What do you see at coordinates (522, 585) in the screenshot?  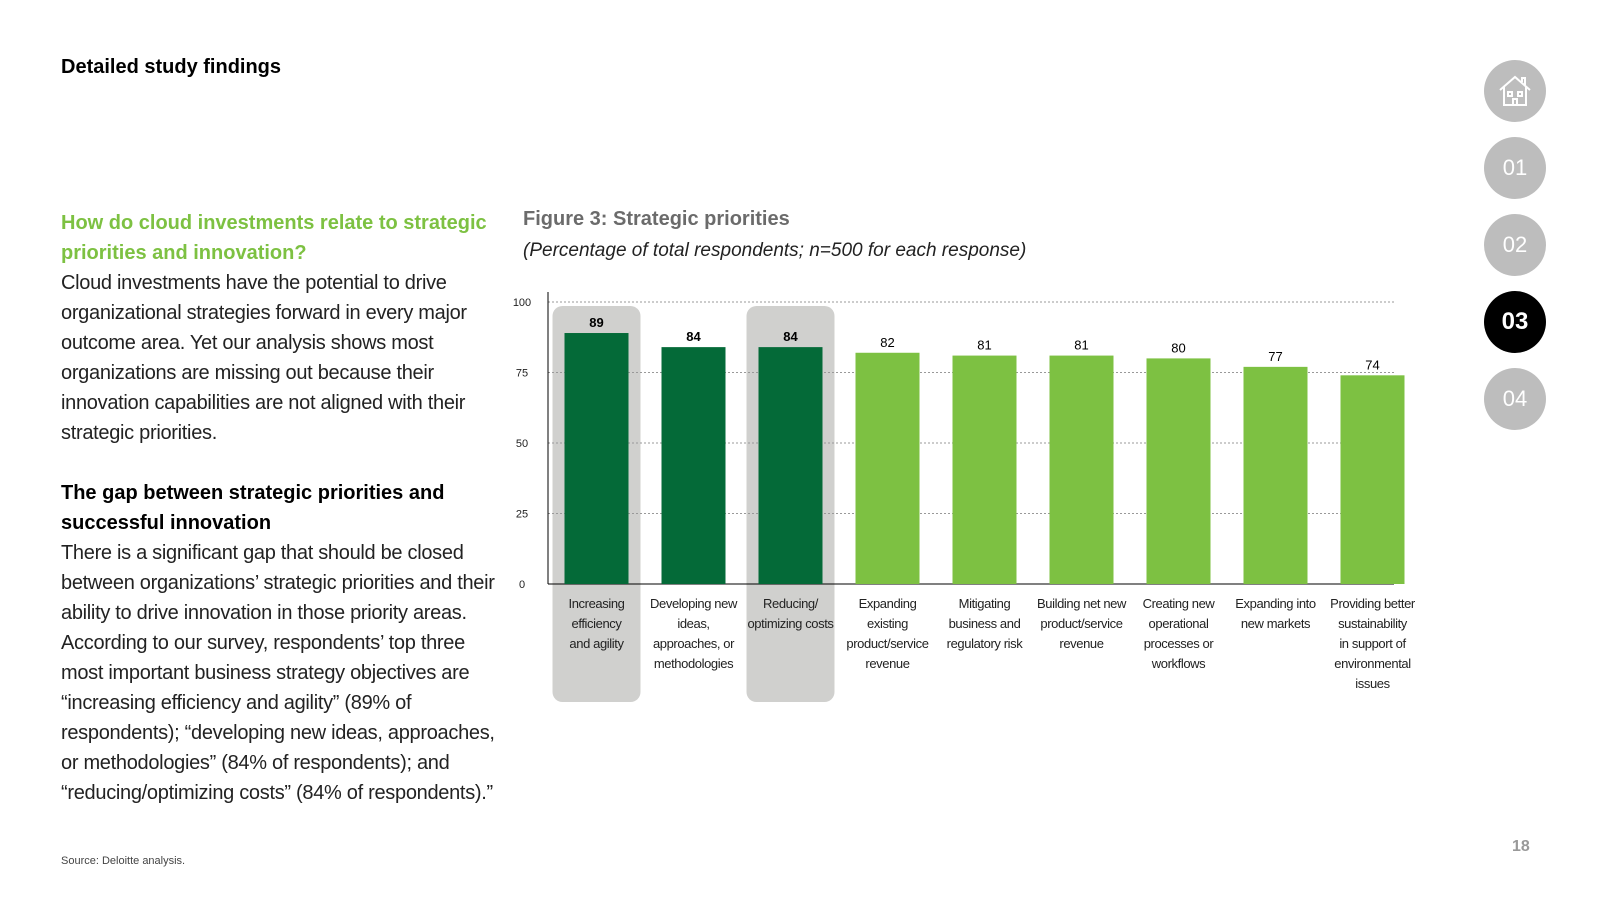 I see `y-tick-label: 0` at bounding box center [522, 585].